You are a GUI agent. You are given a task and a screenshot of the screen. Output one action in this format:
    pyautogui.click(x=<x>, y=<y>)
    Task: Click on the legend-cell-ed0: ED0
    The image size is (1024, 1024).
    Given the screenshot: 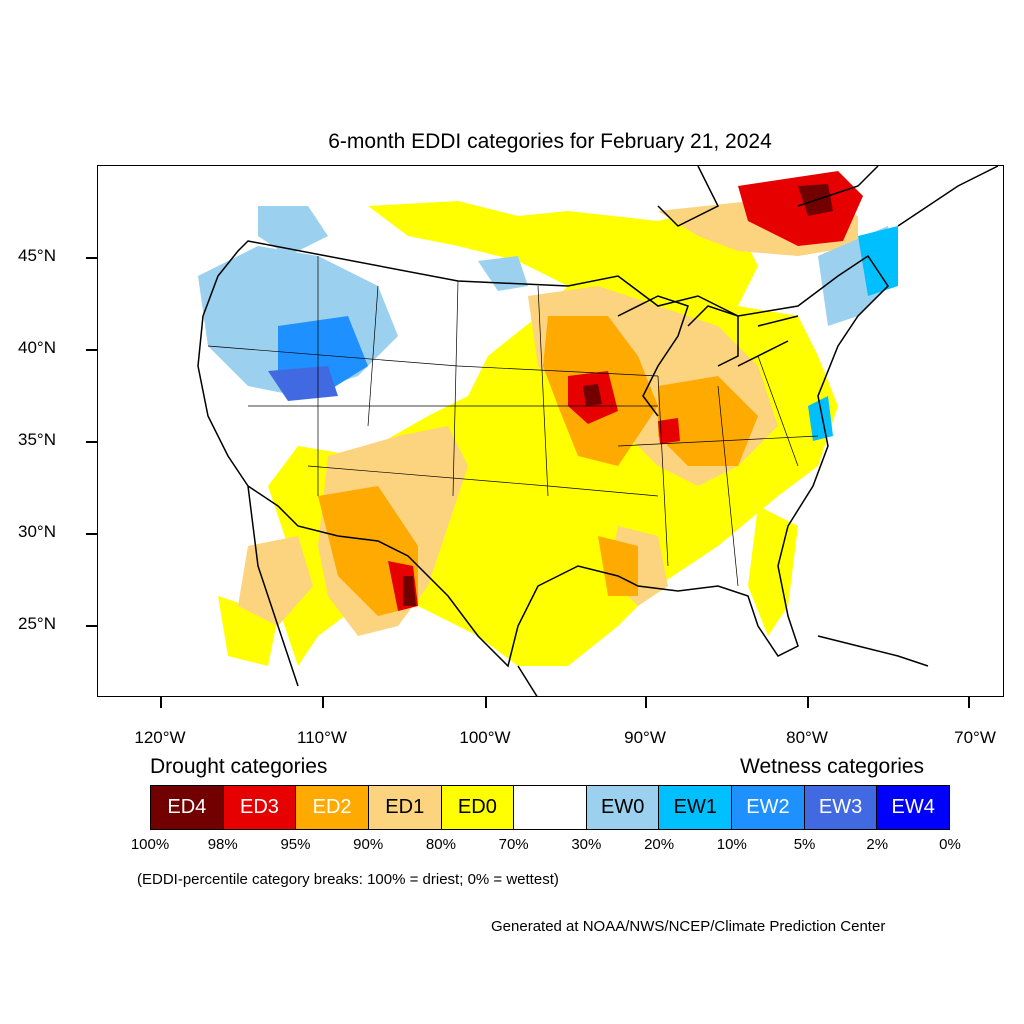 What is the action you would take?
    pyautogui.click(x=478, y=807)
    